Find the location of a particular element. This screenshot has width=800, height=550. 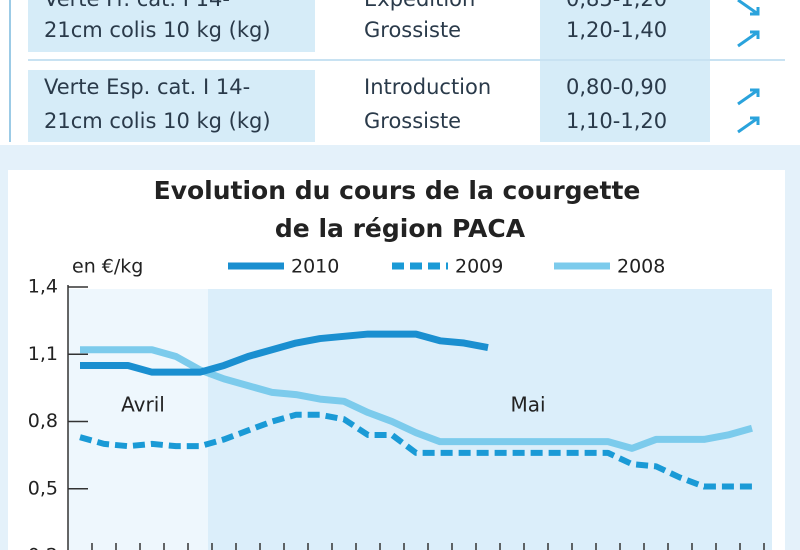

annotation: Mai is located at coordinates (527, 405).